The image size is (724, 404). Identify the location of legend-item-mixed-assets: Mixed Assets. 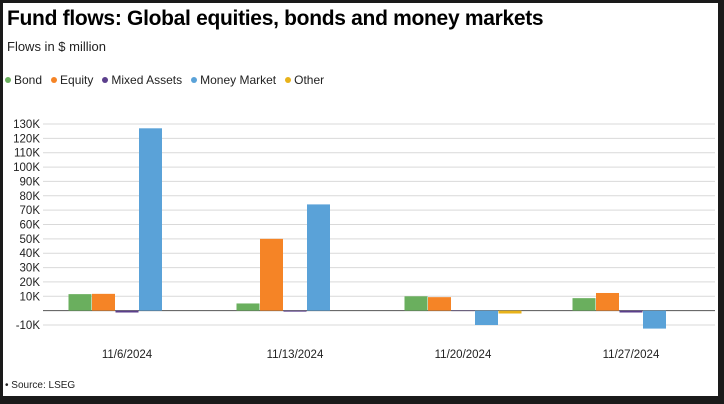
(142, 80).